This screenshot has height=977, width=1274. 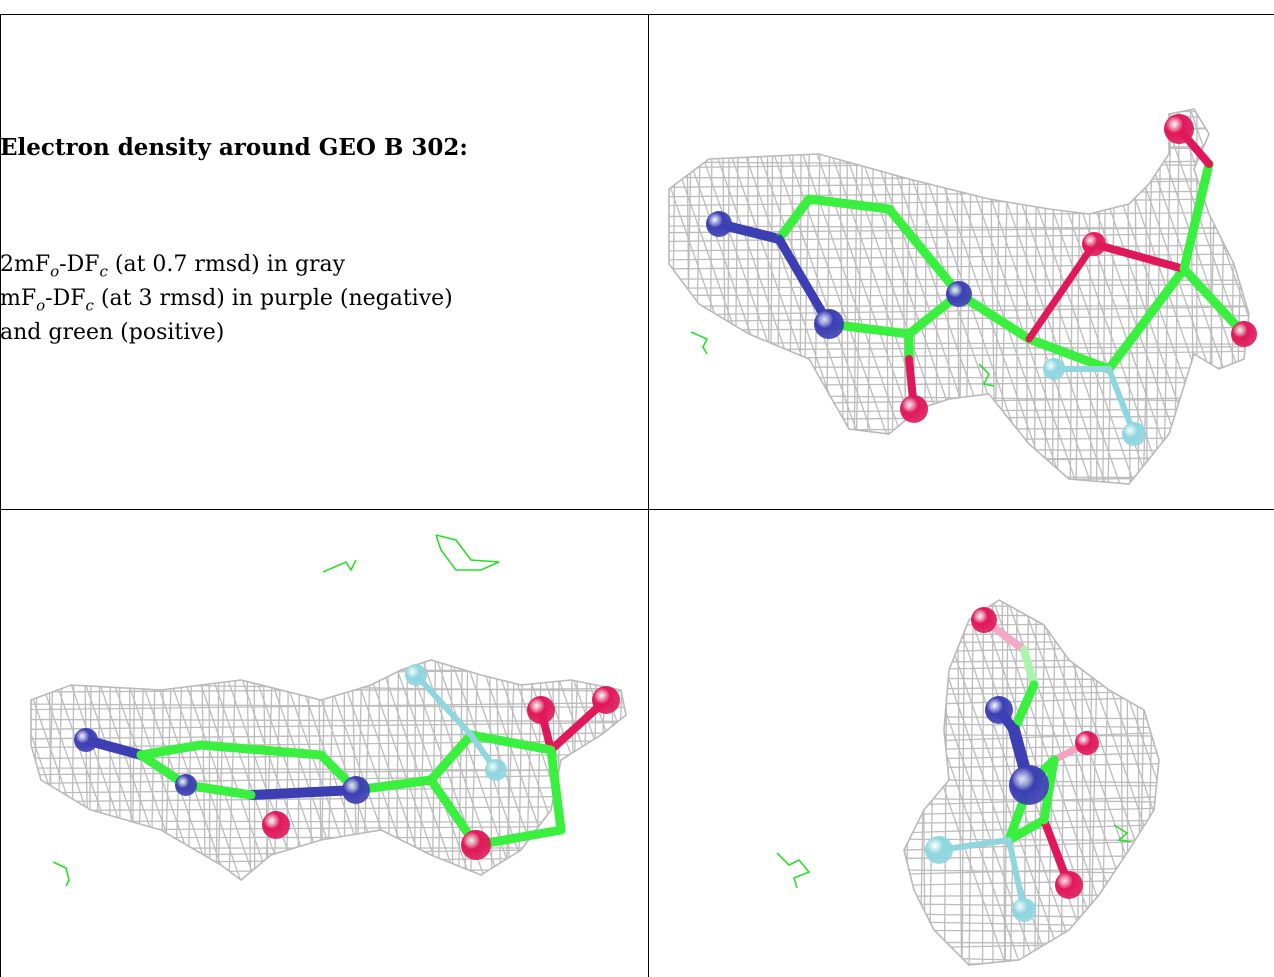 I want to click on table-border-left, so click(x=0, y=495).